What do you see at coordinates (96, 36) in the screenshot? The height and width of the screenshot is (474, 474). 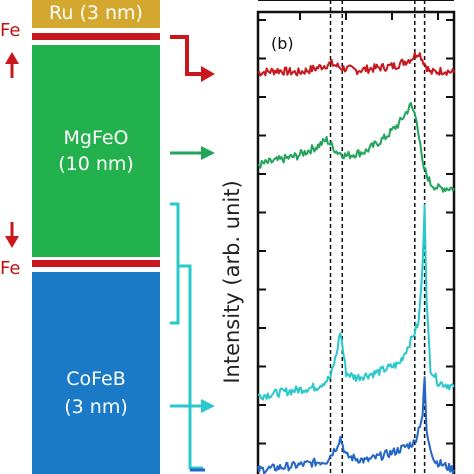 I see `fe-top-layer` at bounding box center [96, 36].